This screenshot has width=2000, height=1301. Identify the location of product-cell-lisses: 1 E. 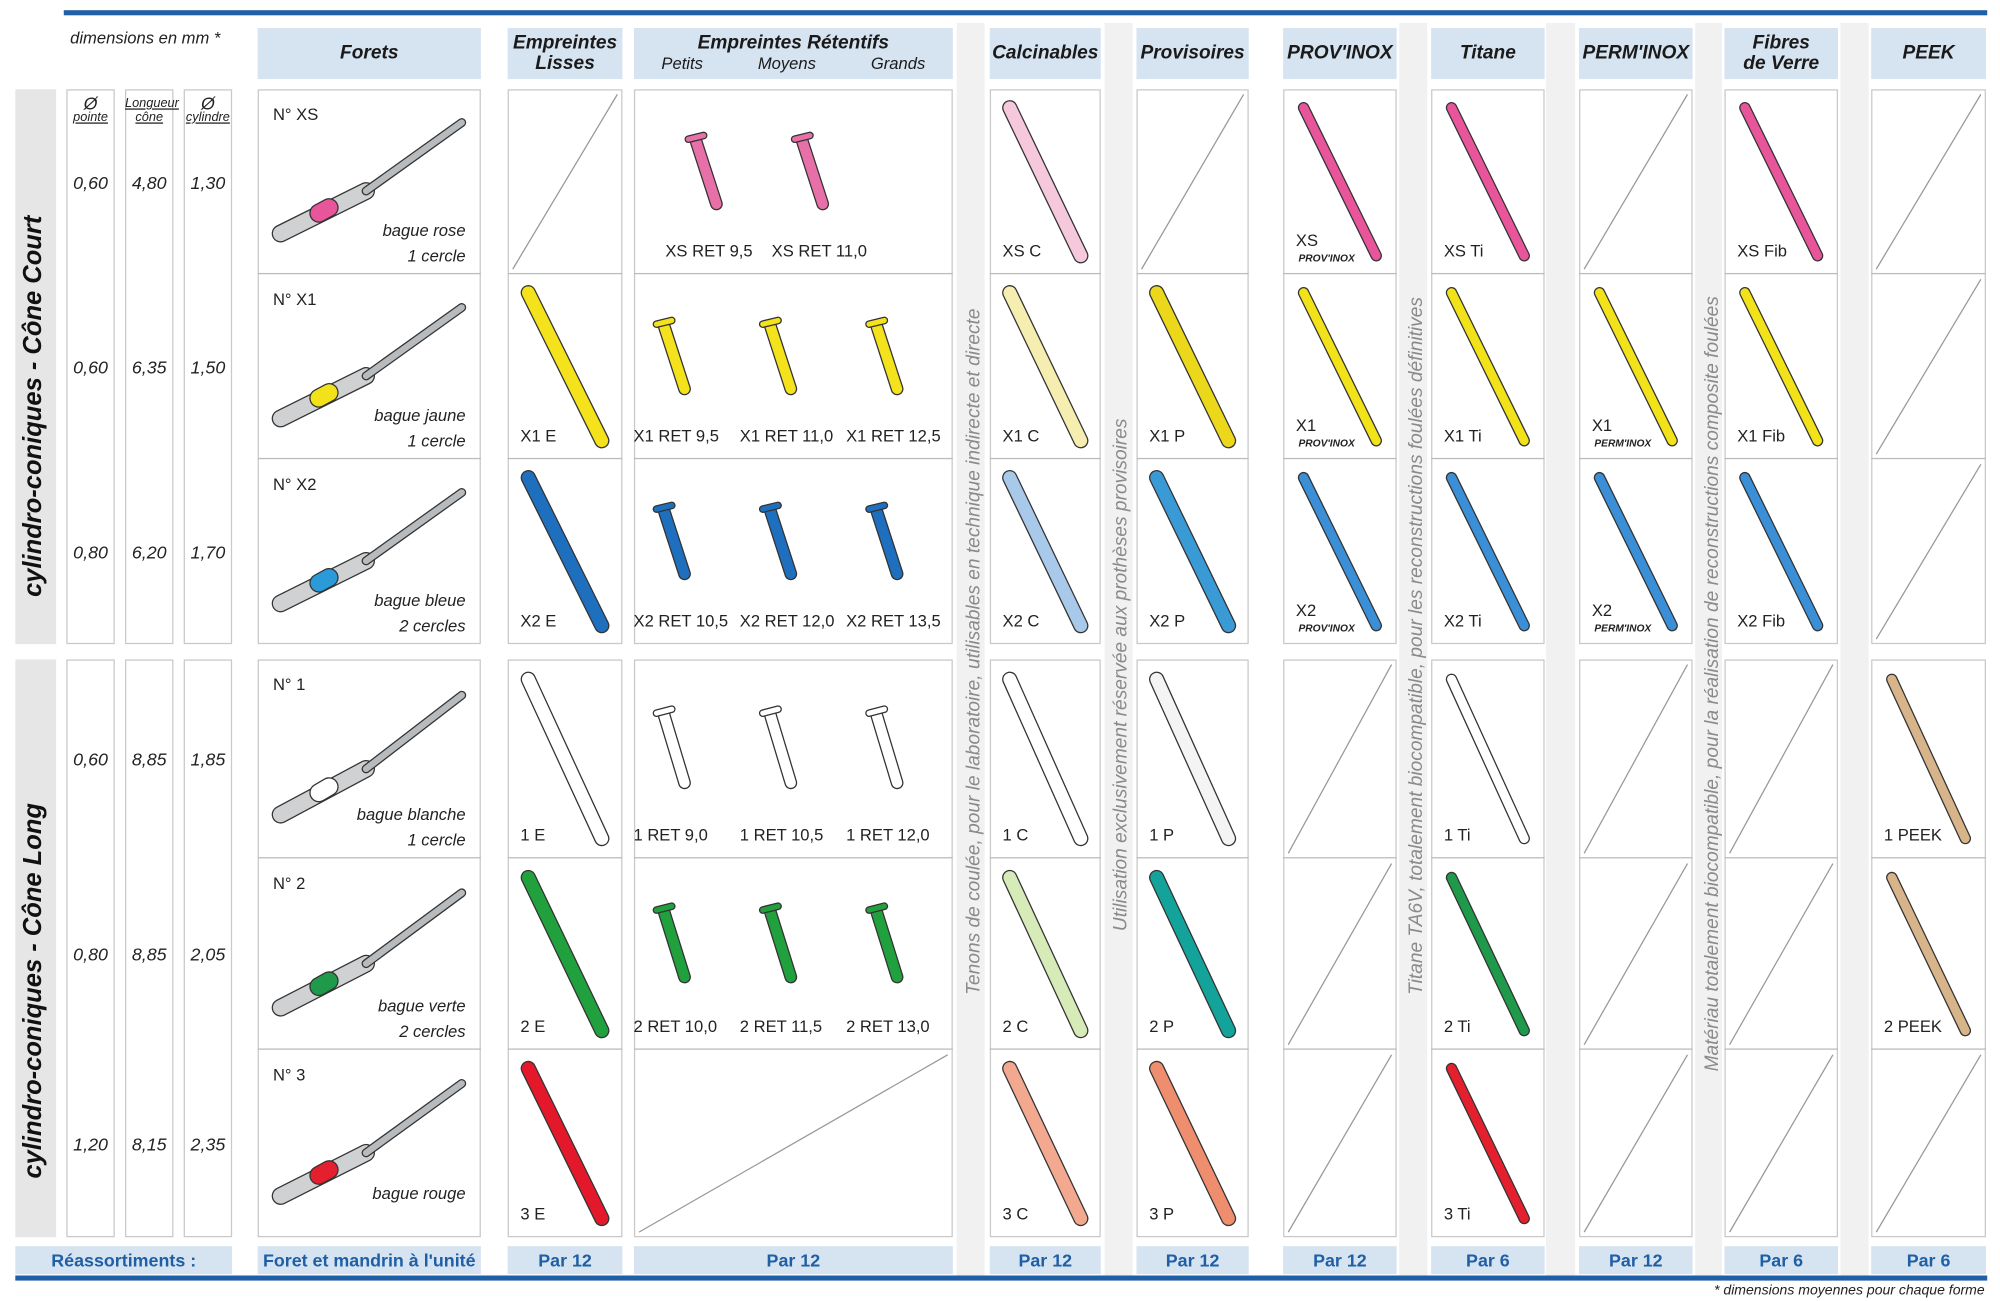
(565, 759).